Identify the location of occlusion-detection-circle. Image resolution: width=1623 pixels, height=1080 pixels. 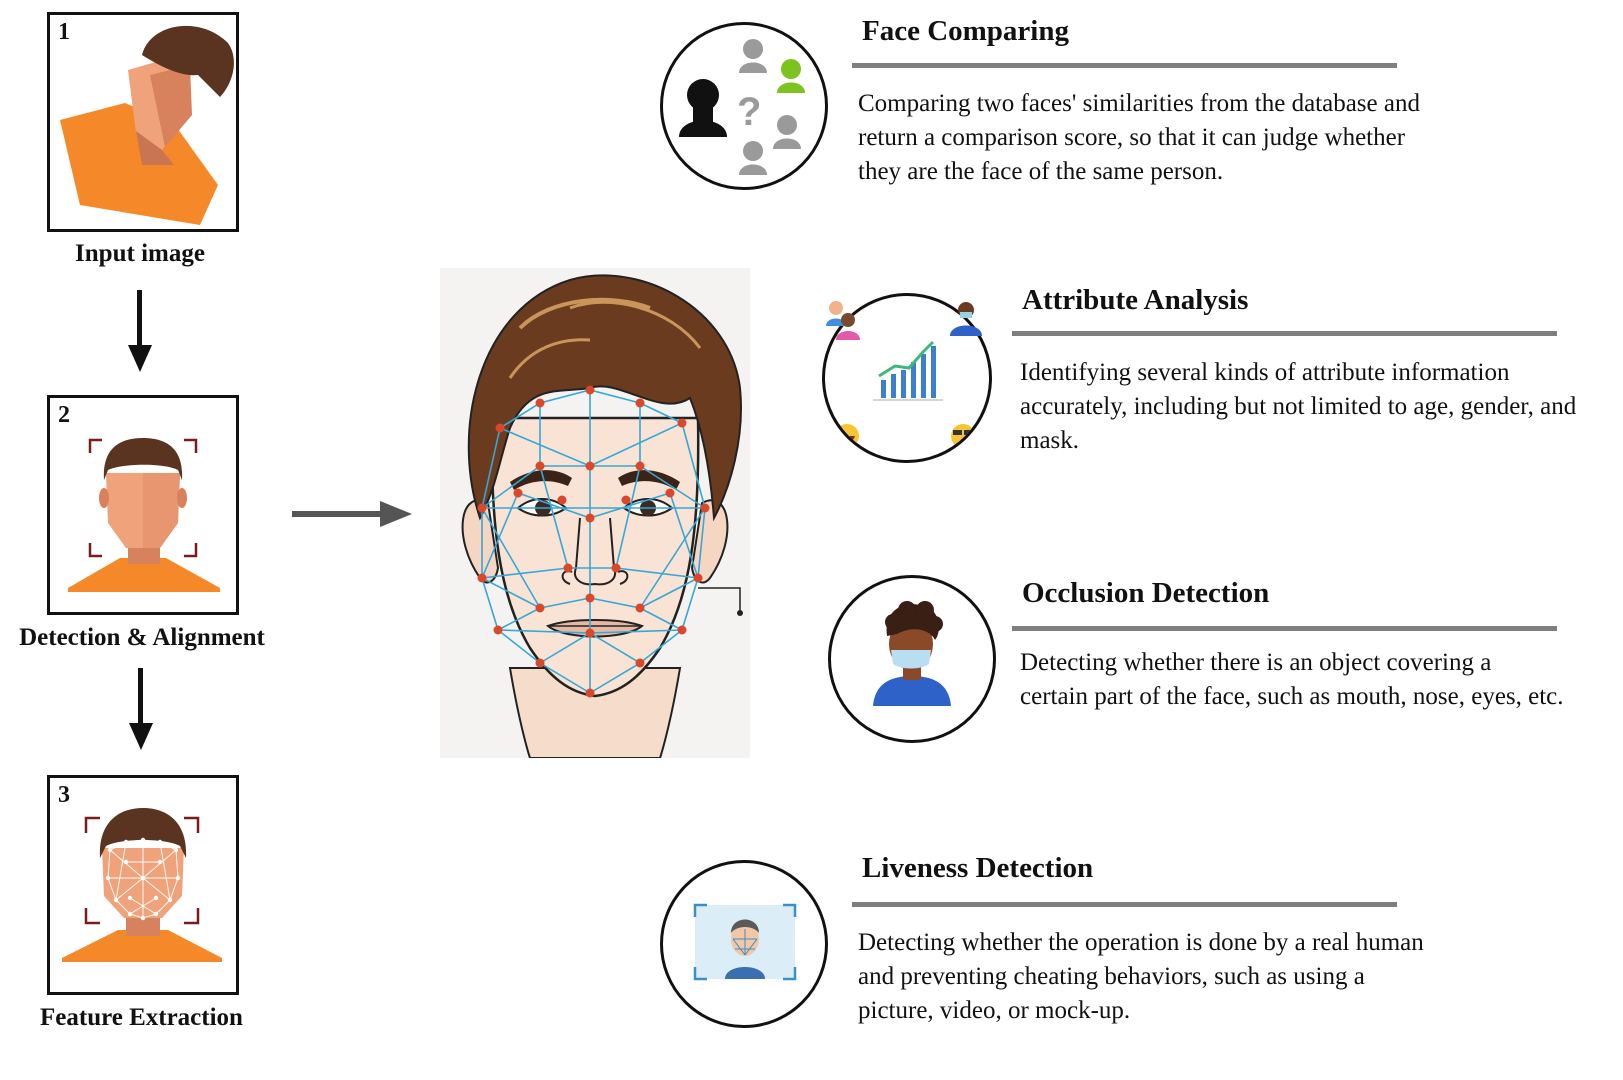
(912, 659).